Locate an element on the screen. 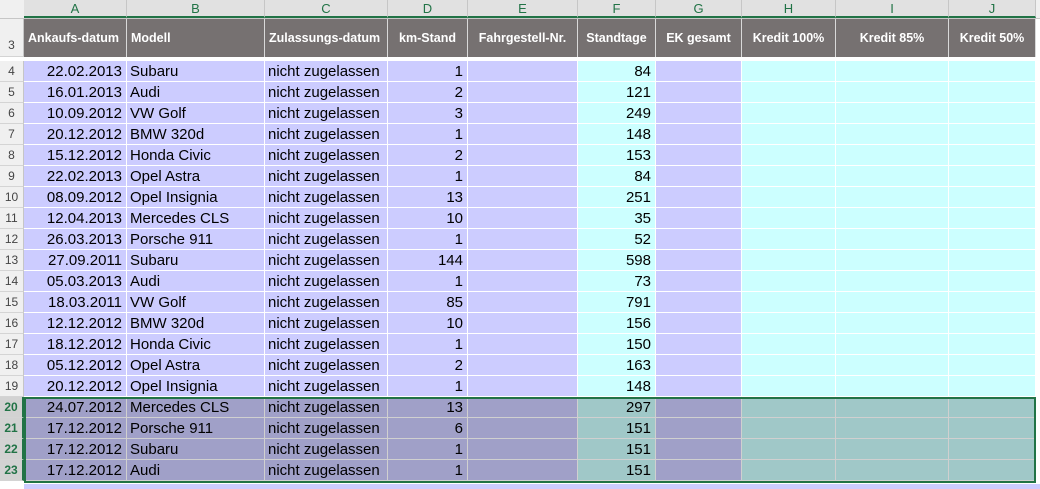 This screenshot has height=489, width=1040. table-header-cell: Kredit 85% is located at coordinates (892, 38).